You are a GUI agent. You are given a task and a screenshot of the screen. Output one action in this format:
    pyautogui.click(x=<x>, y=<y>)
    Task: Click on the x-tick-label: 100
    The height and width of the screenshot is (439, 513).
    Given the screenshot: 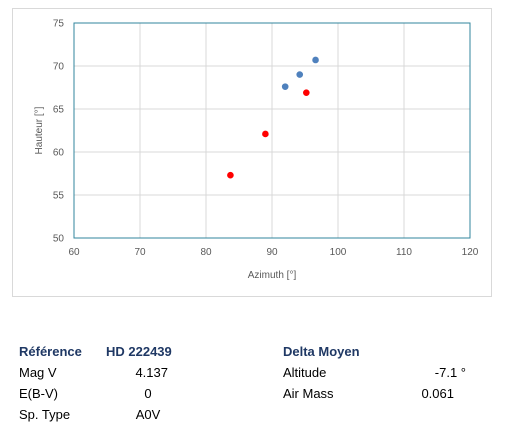 What is the action you would take?
    pyautogui.click(x=338, y=252)
    